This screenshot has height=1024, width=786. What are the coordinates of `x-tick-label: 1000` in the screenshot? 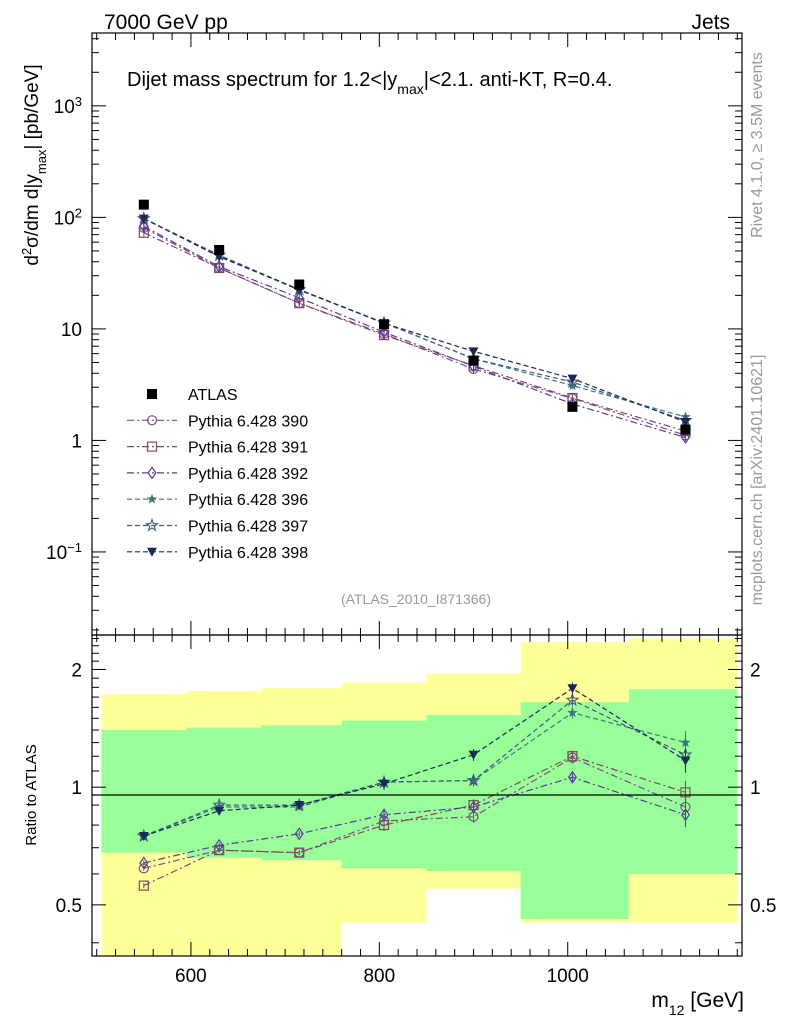 It's located at (568, 976).